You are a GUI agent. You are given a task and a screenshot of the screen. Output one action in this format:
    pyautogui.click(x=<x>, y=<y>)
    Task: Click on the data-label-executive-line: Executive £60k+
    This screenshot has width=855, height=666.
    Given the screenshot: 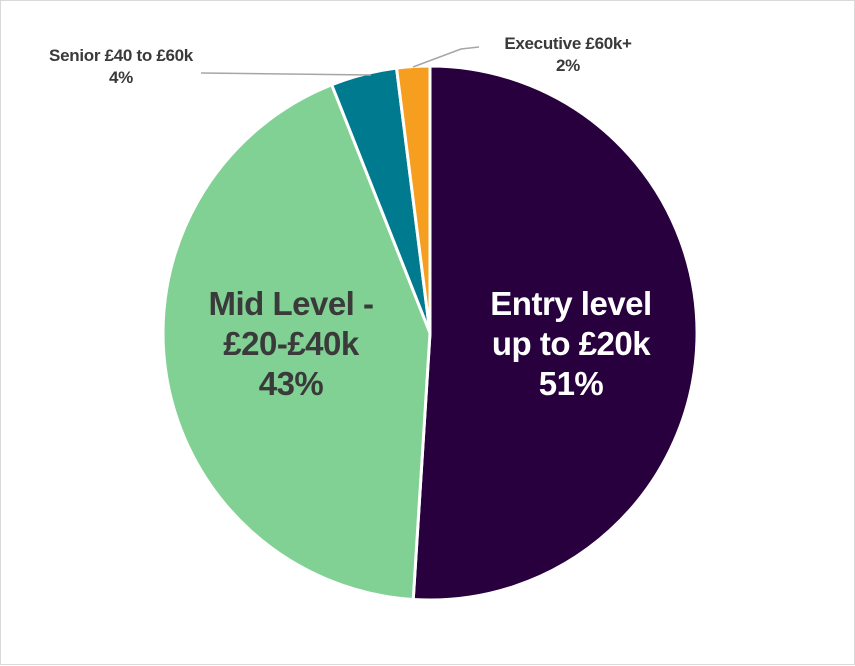 What is the action you would take?
    pyautogui.click(x=568, y=43)
    